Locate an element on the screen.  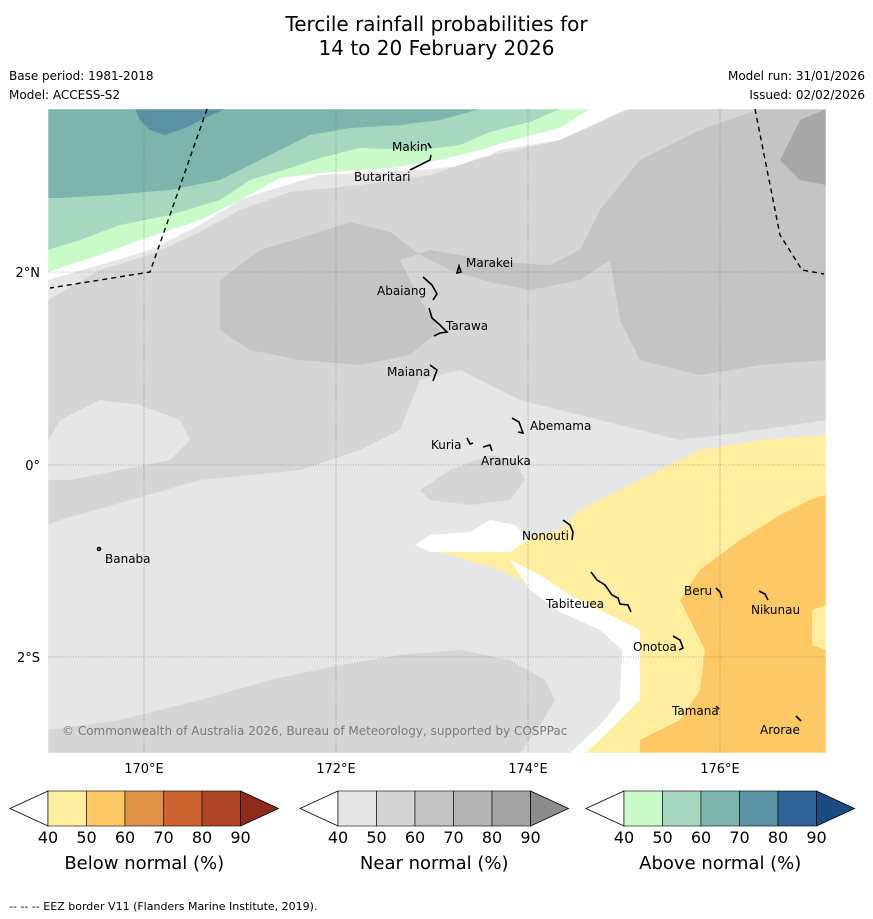
island-maiana is located at coordinates (433, 373).